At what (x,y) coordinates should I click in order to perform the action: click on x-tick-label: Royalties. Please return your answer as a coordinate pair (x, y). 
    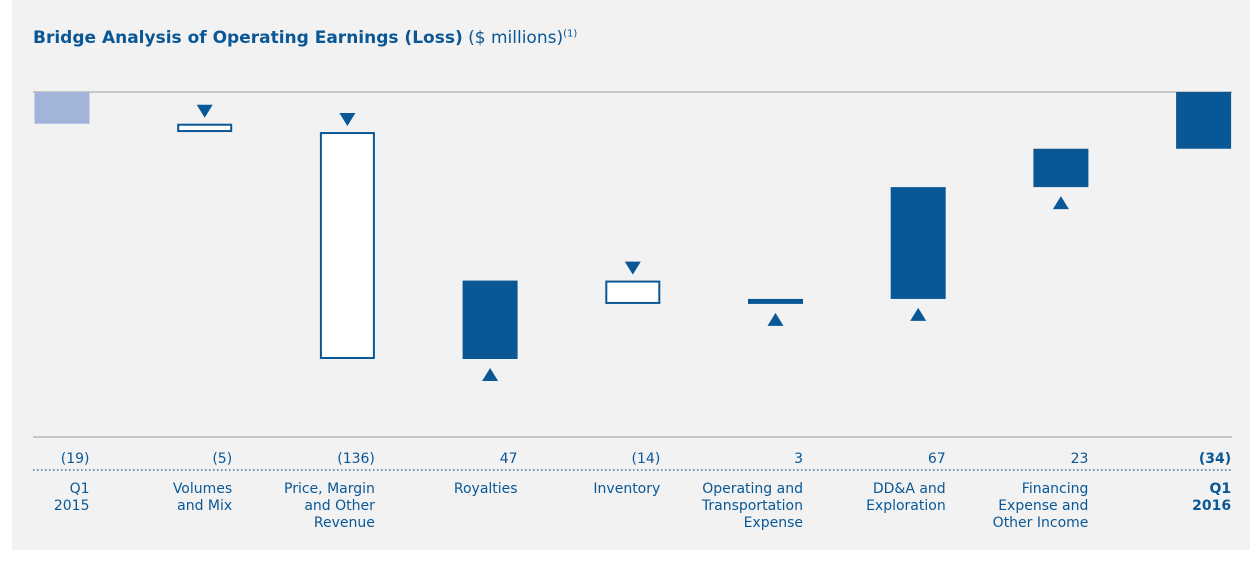
    Looking at the image, I should click on (485, 489).